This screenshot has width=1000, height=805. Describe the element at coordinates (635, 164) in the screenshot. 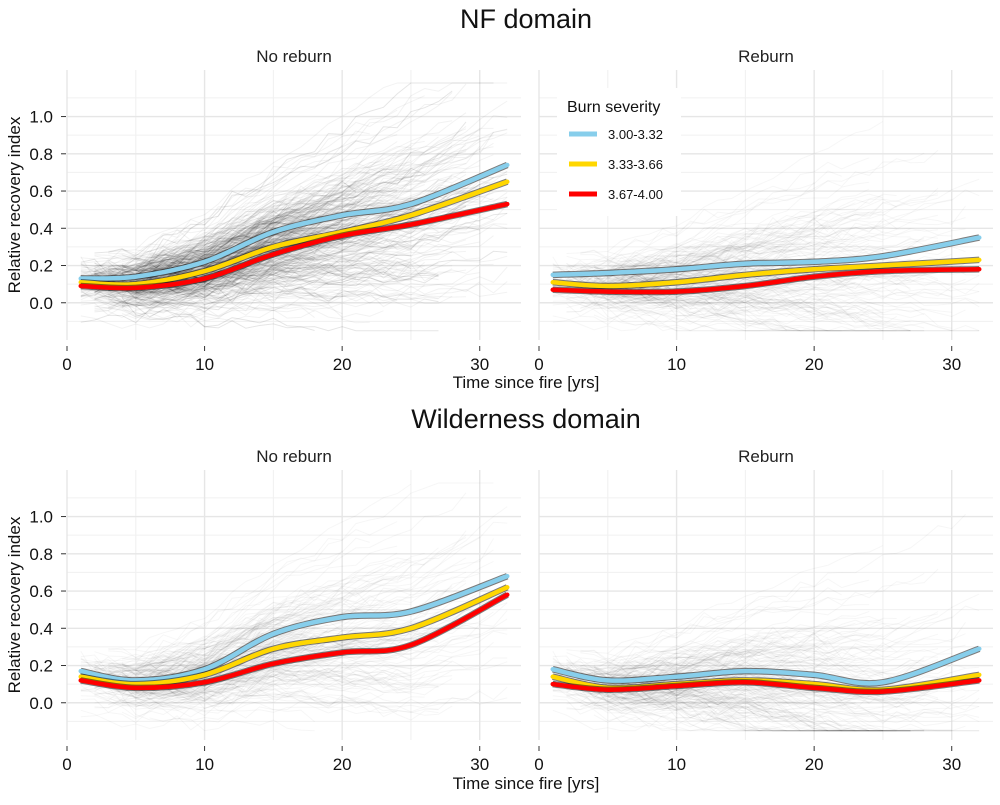

I see `legend-label: 3.33-3.66` at that location.